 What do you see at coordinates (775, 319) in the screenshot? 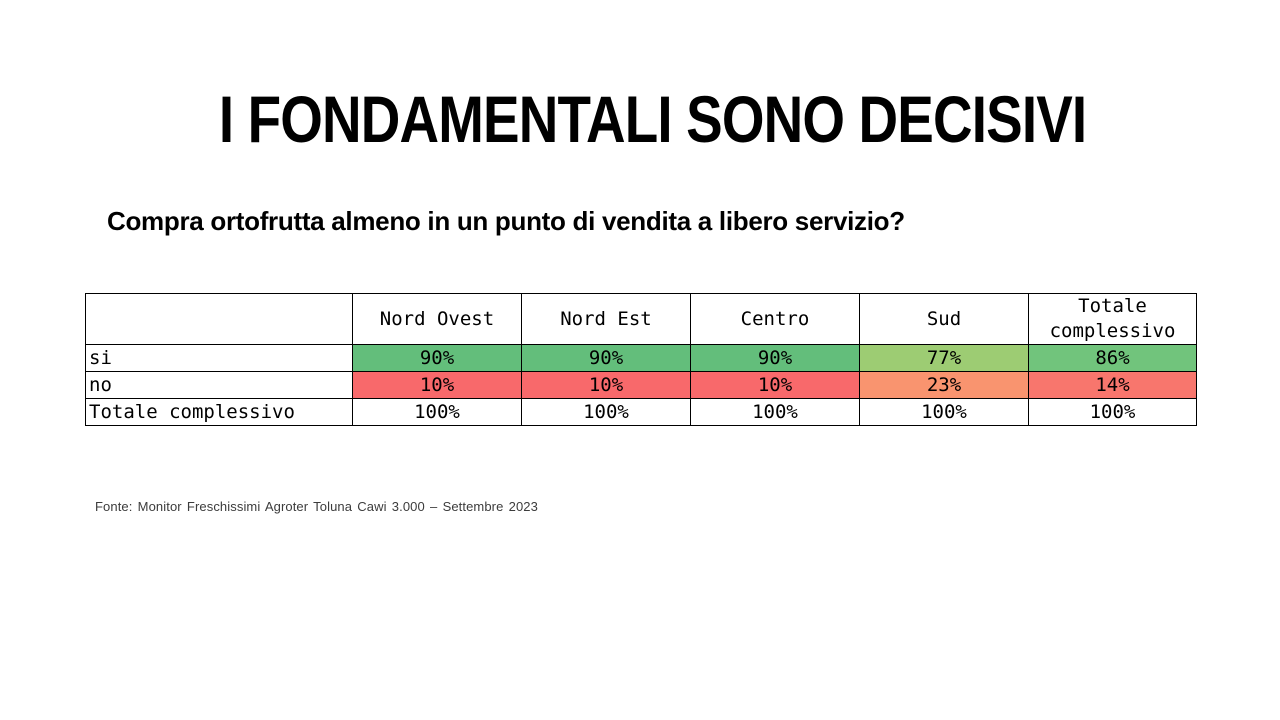
I see `column-header-centro: Centro` at bounding box center [775, 319].